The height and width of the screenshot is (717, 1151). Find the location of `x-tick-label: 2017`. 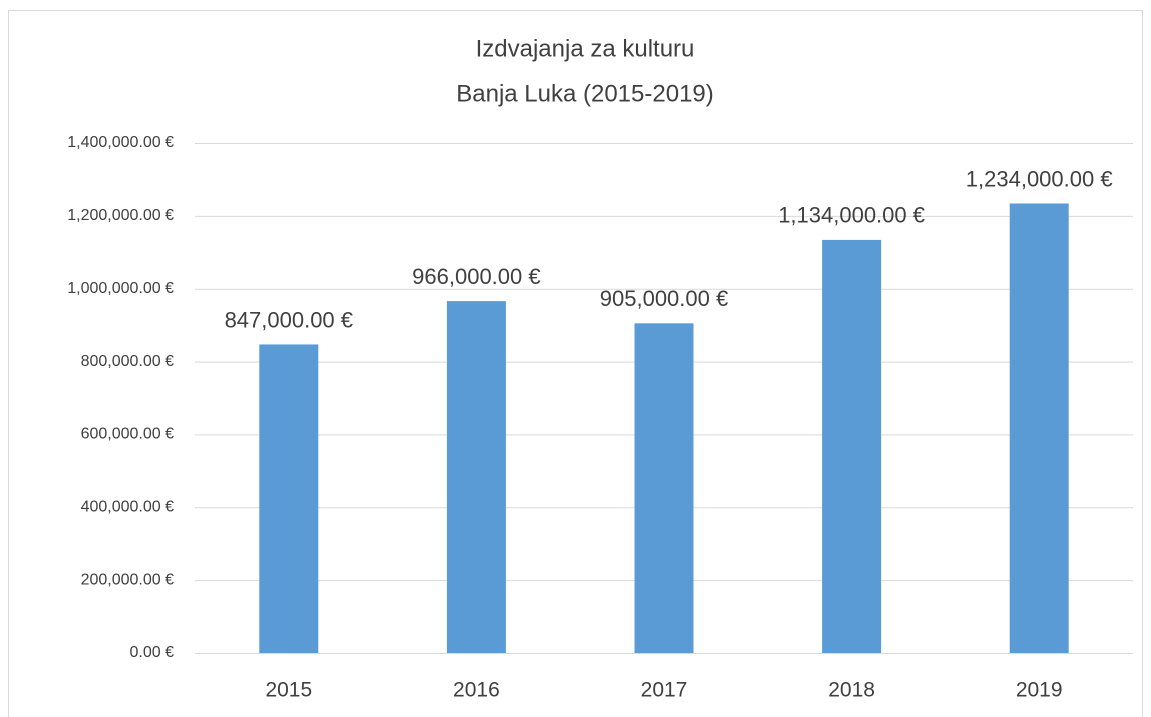

x-tick-label: 2017 is located at coordinates (664, 690).